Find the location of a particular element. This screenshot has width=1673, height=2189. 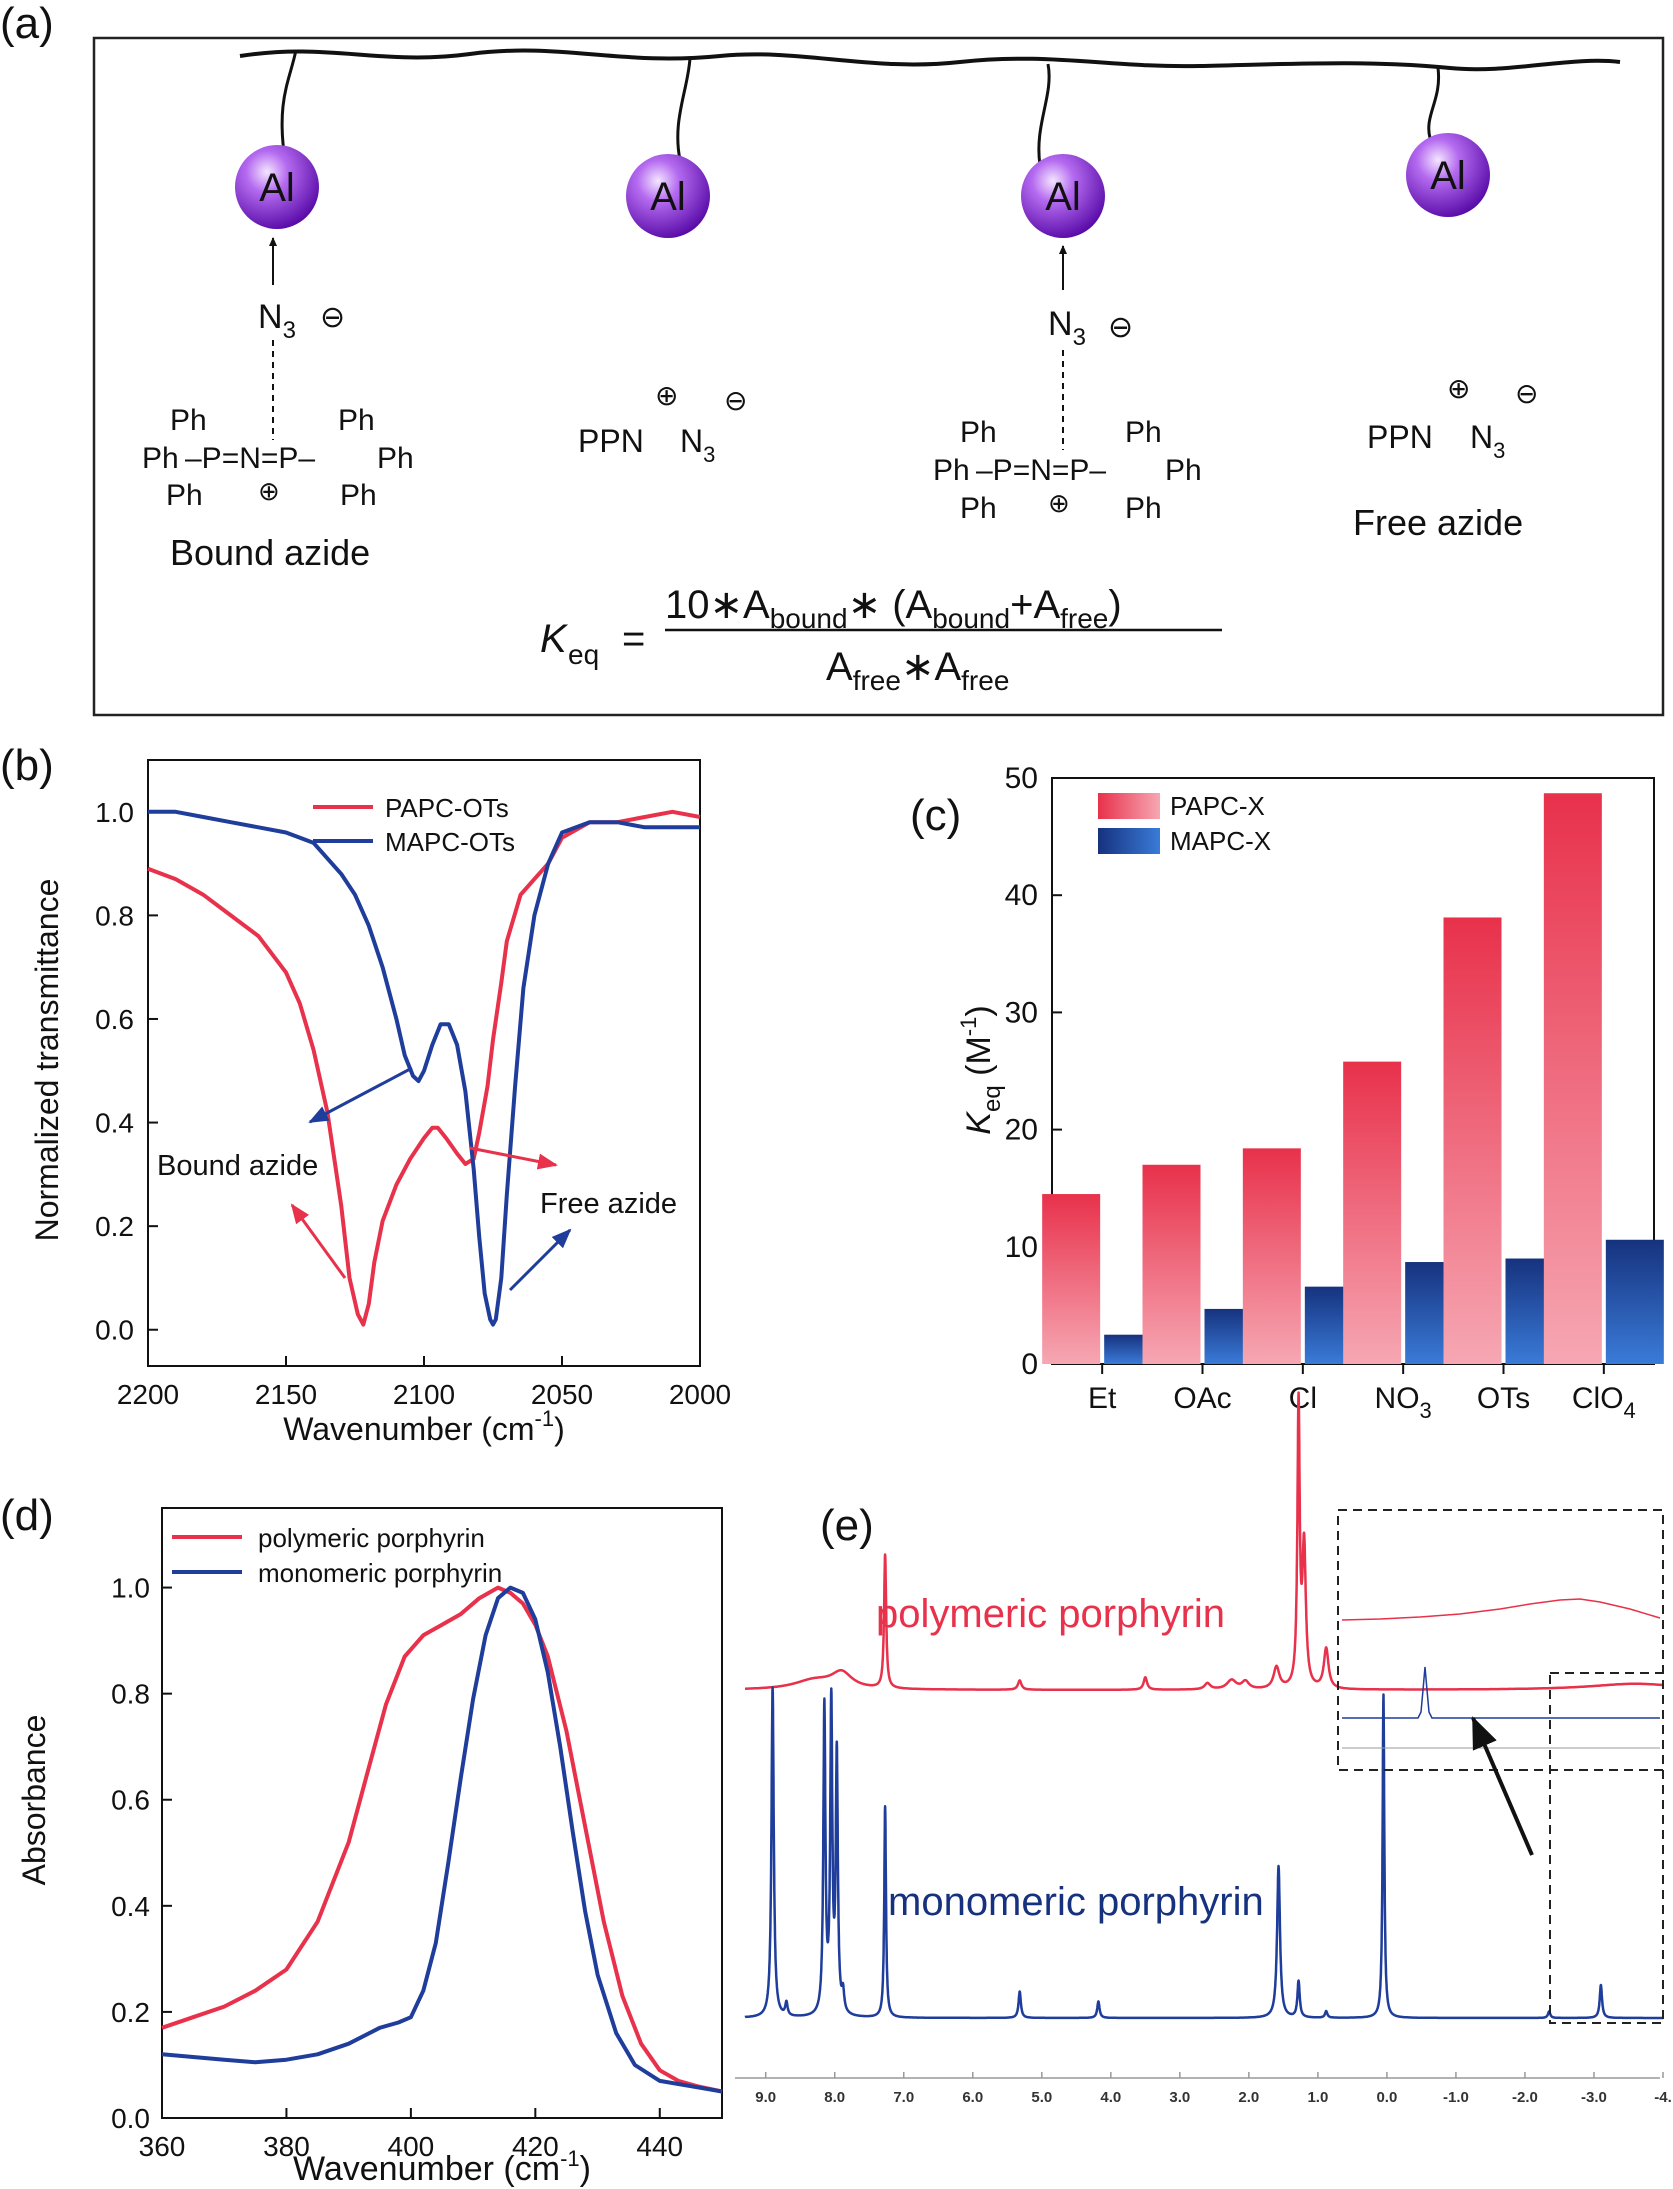

x-tick-label: 8.0 is located at coordinates (834, 2097).